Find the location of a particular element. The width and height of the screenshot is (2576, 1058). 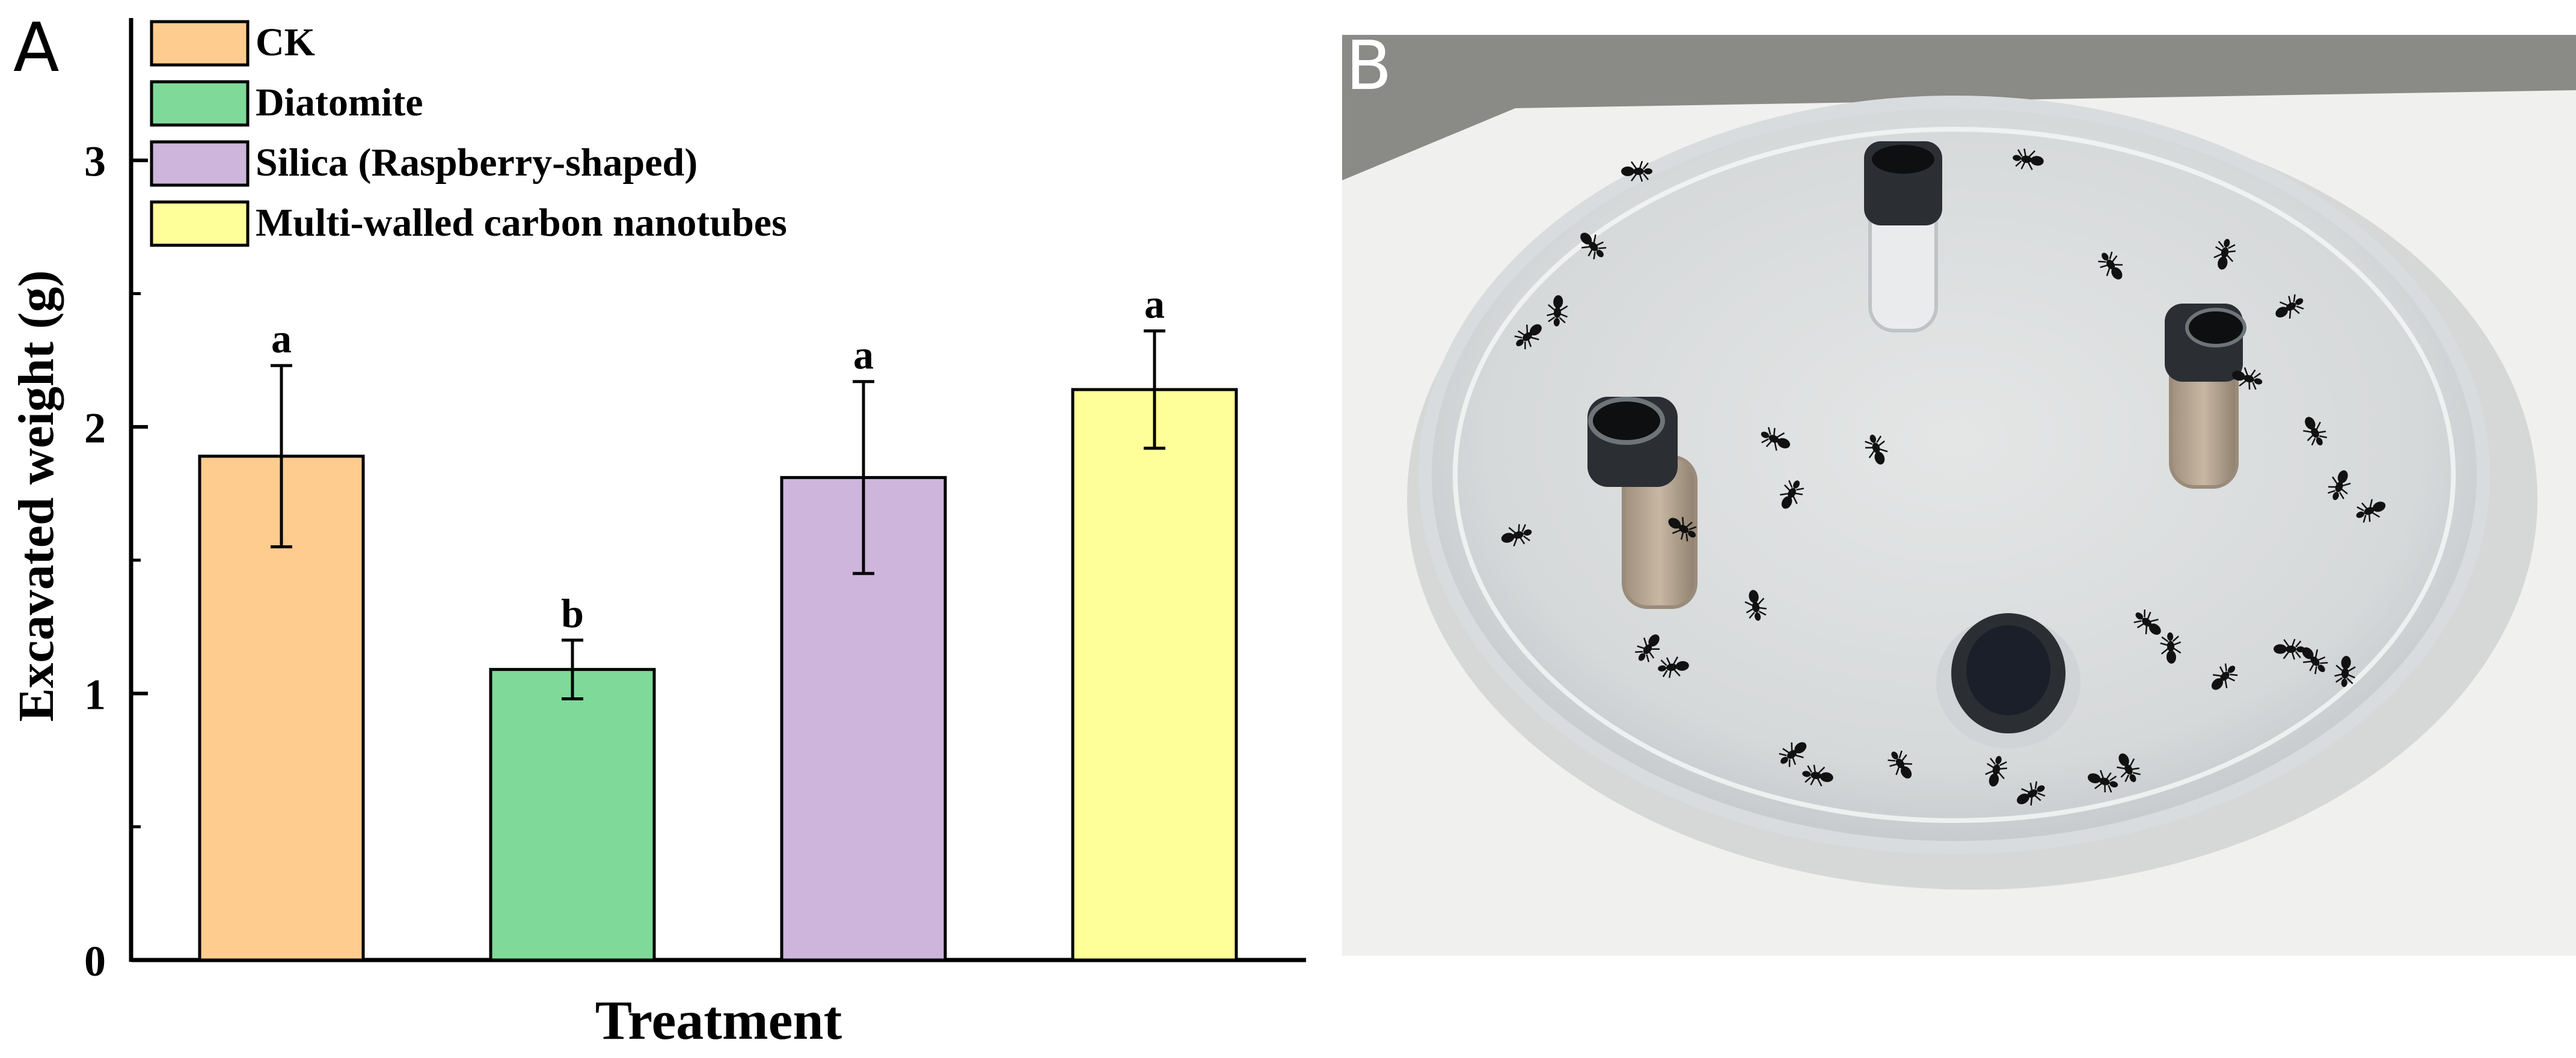

panel-b-letter: B is located at coordinates (1369, 66).